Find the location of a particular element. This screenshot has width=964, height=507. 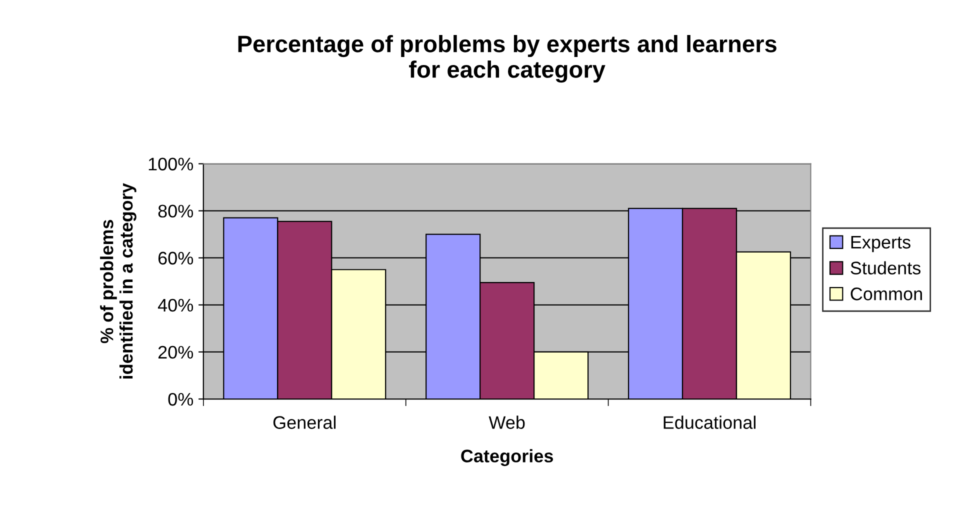

y-tick-label: 100% is located at coordinates (171, 164).